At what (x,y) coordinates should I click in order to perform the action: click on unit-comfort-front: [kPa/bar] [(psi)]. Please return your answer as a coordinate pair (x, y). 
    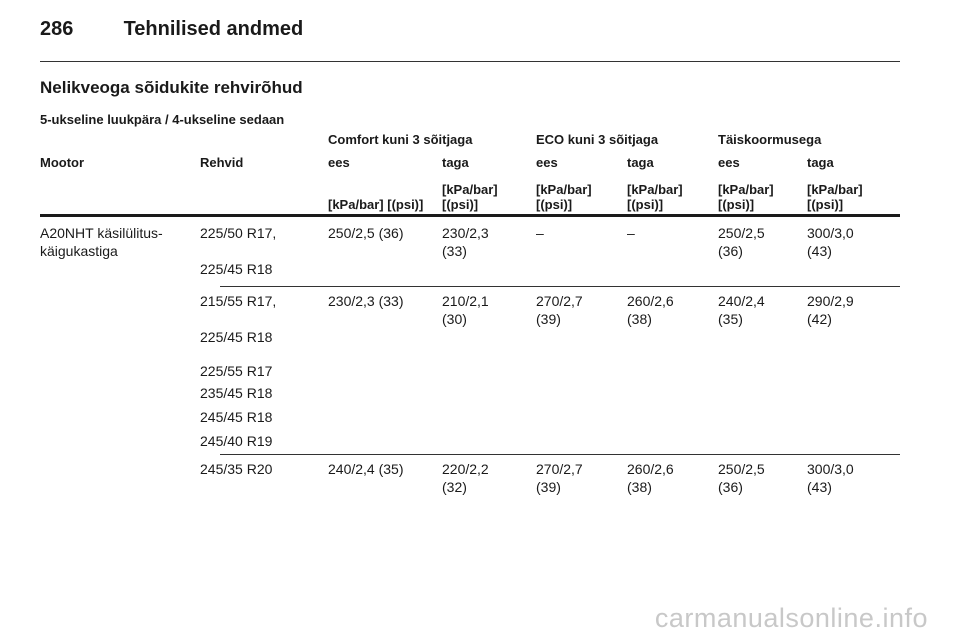
    Looking at the image, I should click on (376, 204).